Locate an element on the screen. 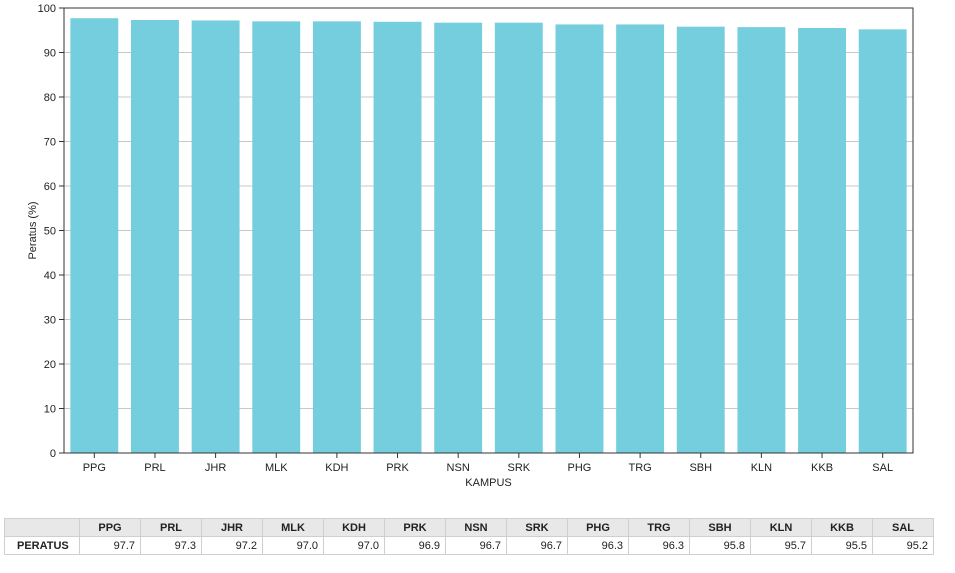 The image size is (955, 573). y-tick-label: 80 is located at coordinates (50, 98).